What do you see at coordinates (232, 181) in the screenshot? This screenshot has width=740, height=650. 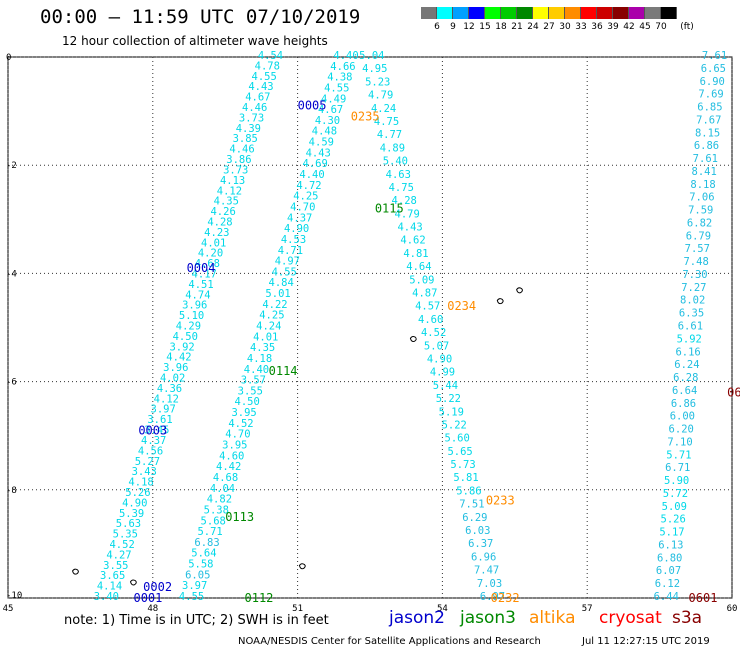 I see `track-0001-value: 4.13` at bounding box center [232, 181].